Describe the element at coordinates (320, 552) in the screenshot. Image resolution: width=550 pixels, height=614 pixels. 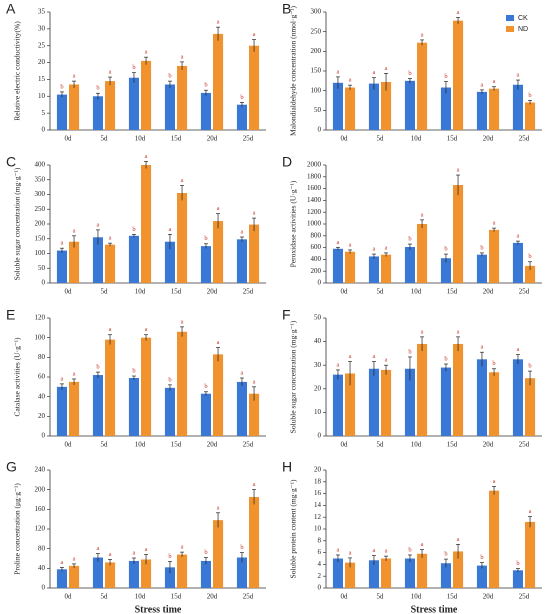
I see `y-tick-label: 6` at that location.